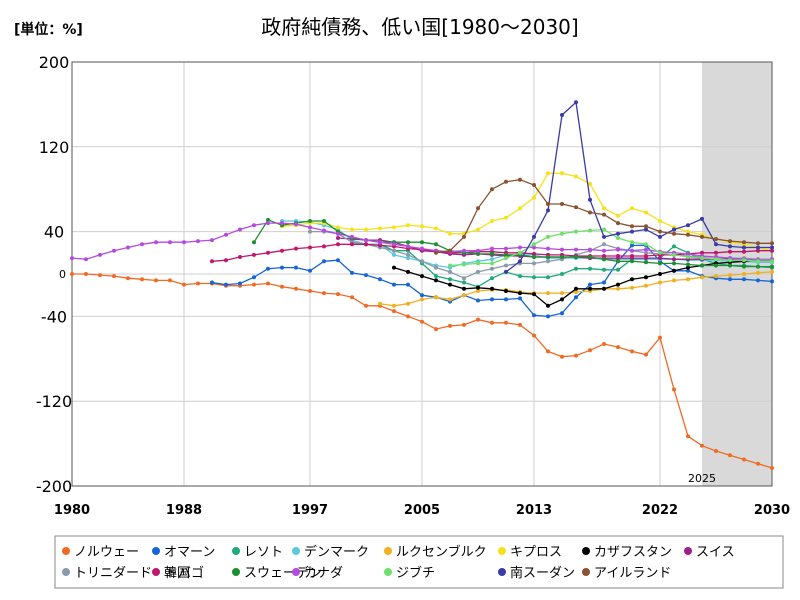 The image size is (800, 600). What do you see at coordinates (772, 510) in the screenshot?
I see `x-tick-label: 2030` at bounding box center [772, 510].